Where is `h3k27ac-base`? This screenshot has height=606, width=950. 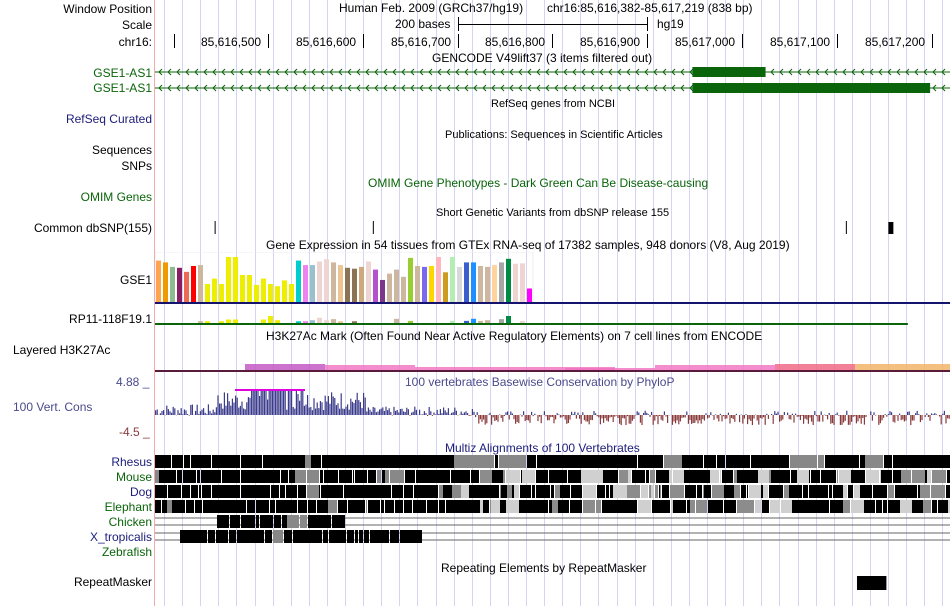
h3k27ac-base is located at coordinates (552, 371).